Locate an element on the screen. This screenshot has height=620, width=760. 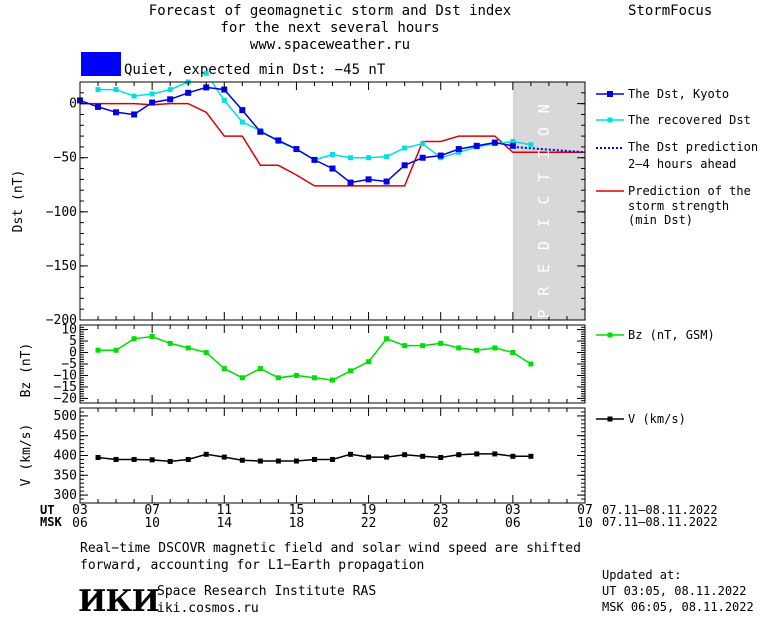
y-tick-label: −10 is located at coordinates (65, 375).